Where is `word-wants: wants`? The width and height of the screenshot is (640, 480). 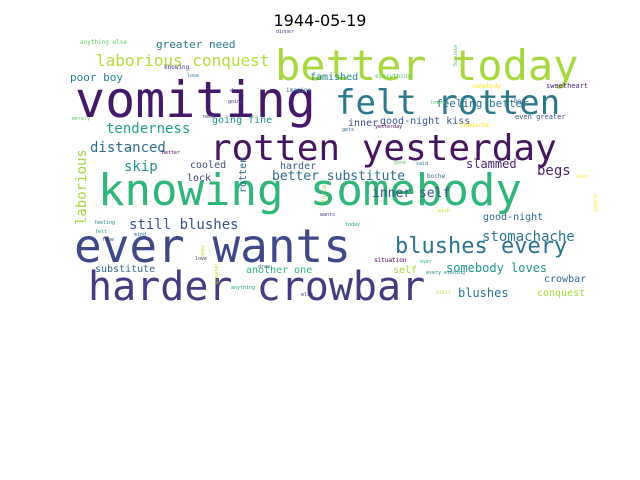
word-wants: wants is located at coordinates (327, 215).